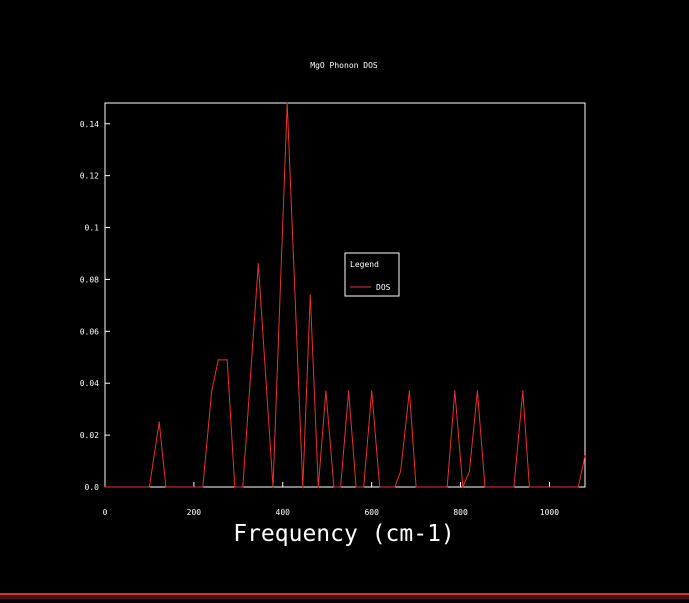  Describe the element at coordinates (95, 306) in the screenshot. I see `y-axis: 0.0 0.02 0.04 0.06 0.08 0.1 0.12 0.14` at that location.